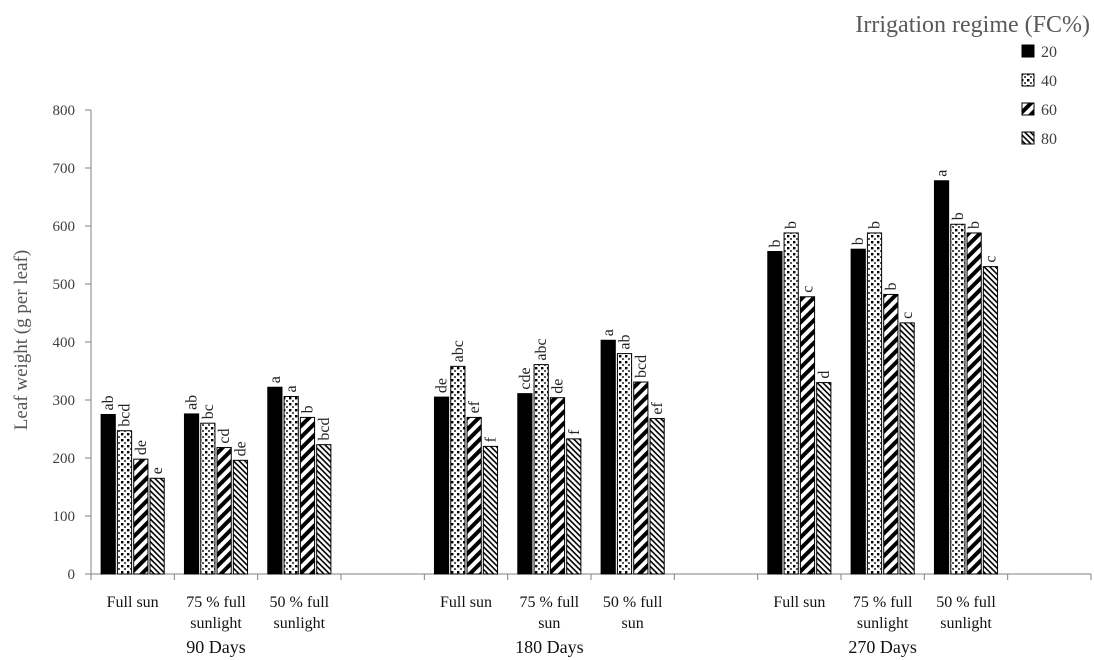 The image size is (1094, 660). Describe the element at coordinates (21, 340) in the screenshot. I see `y-axis-label: Leaf weight (g per leaf)` at that location.